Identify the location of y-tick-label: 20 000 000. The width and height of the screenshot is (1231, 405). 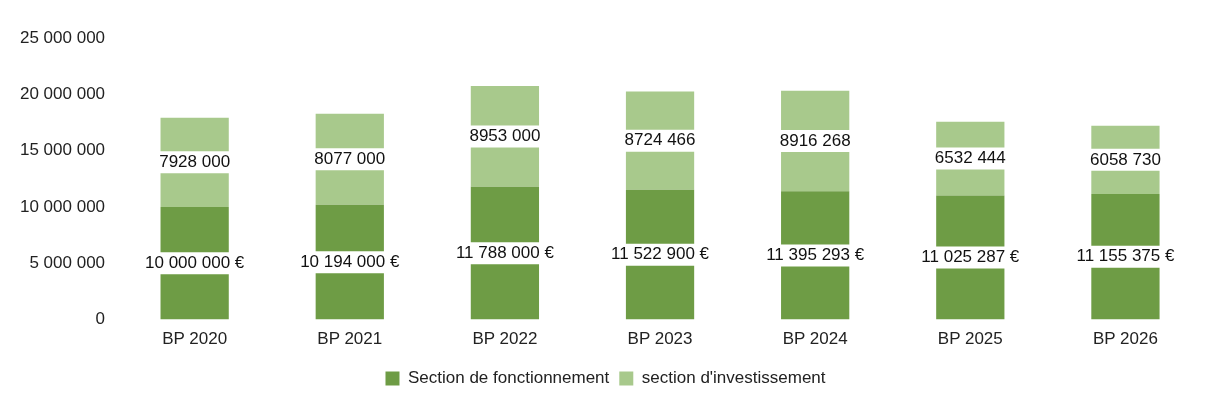
(62, 94).